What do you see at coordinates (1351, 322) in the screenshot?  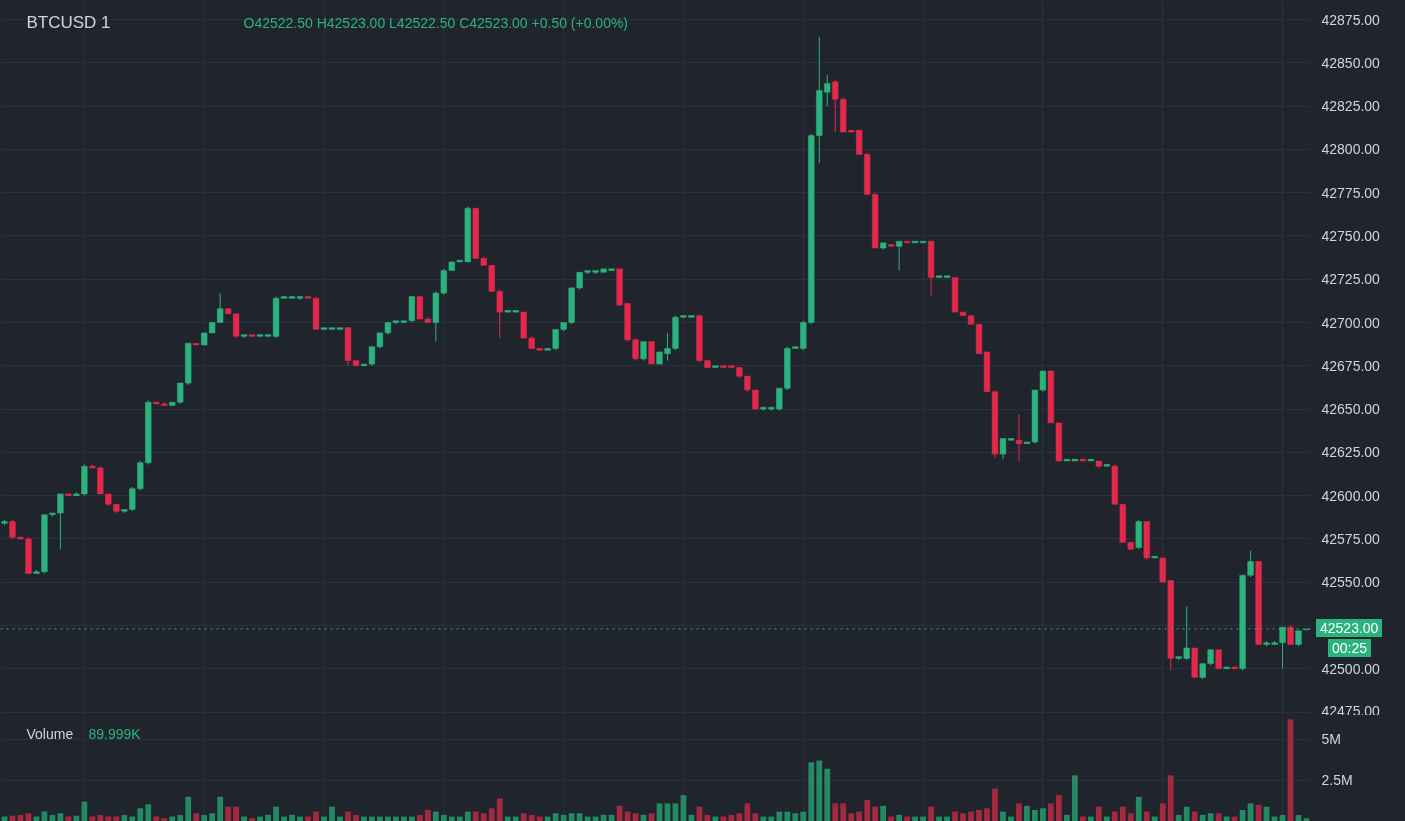 I see `y-tick-label: 42700.00` at bounding box center [1351, 322].